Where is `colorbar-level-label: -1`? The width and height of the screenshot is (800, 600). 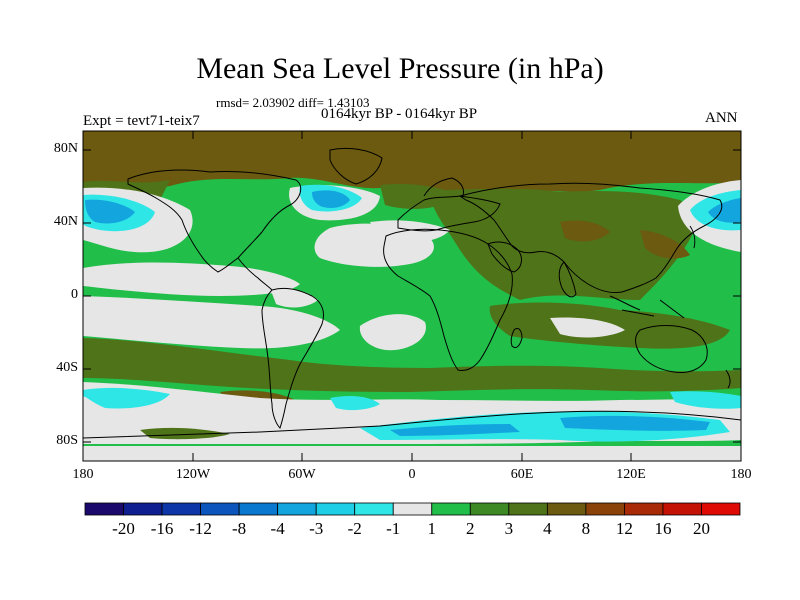 colorbar-level-label: -1 is located at coordinates (393, 528).